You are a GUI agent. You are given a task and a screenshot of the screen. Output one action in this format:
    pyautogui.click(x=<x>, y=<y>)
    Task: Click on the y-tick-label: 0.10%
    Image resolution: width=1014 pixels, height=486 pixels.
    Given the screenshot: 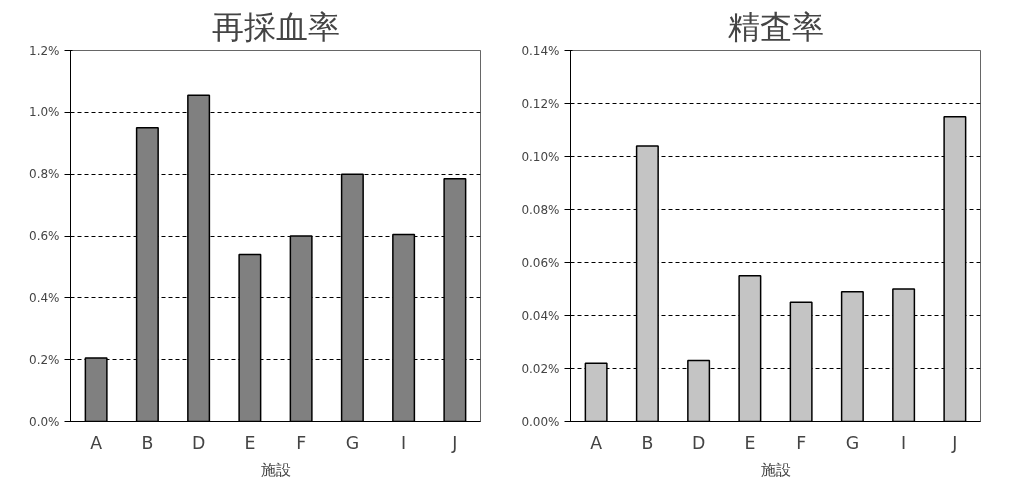 What is the action you would take?
    pyautogui.click(x=540, y=156)
    